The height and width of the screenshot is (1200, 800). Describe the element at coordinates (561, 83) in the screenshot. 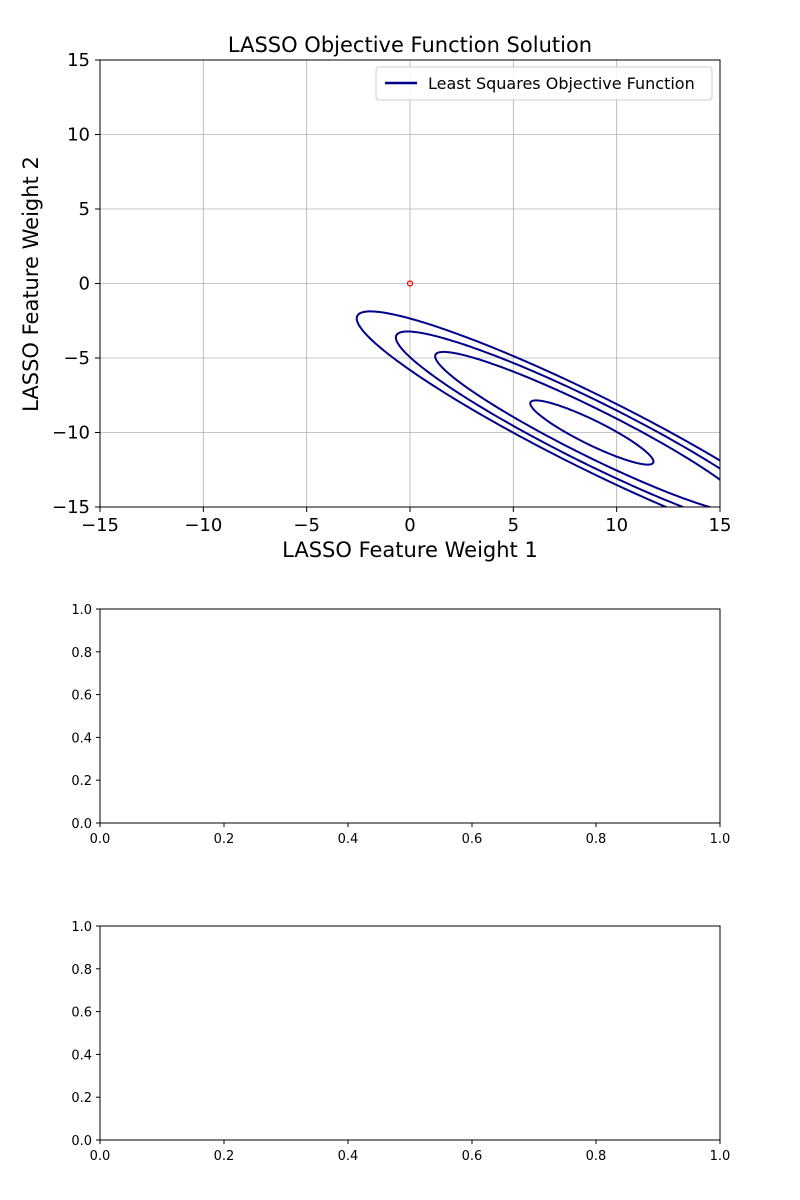

I see `legend-label: Least Squares Objective Function` at that location.